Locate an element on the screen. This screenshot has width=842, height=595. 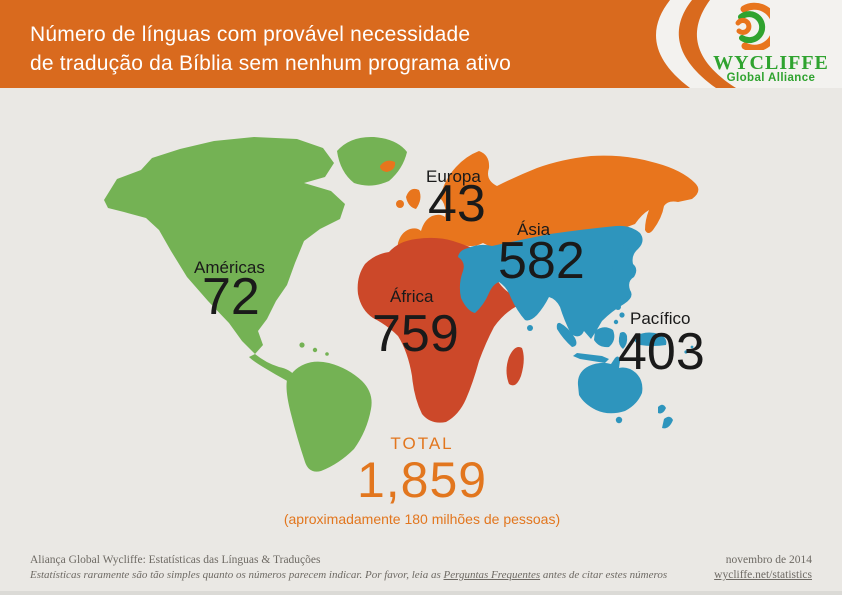
region-label-africa: África is located at coordinates (412, 296).